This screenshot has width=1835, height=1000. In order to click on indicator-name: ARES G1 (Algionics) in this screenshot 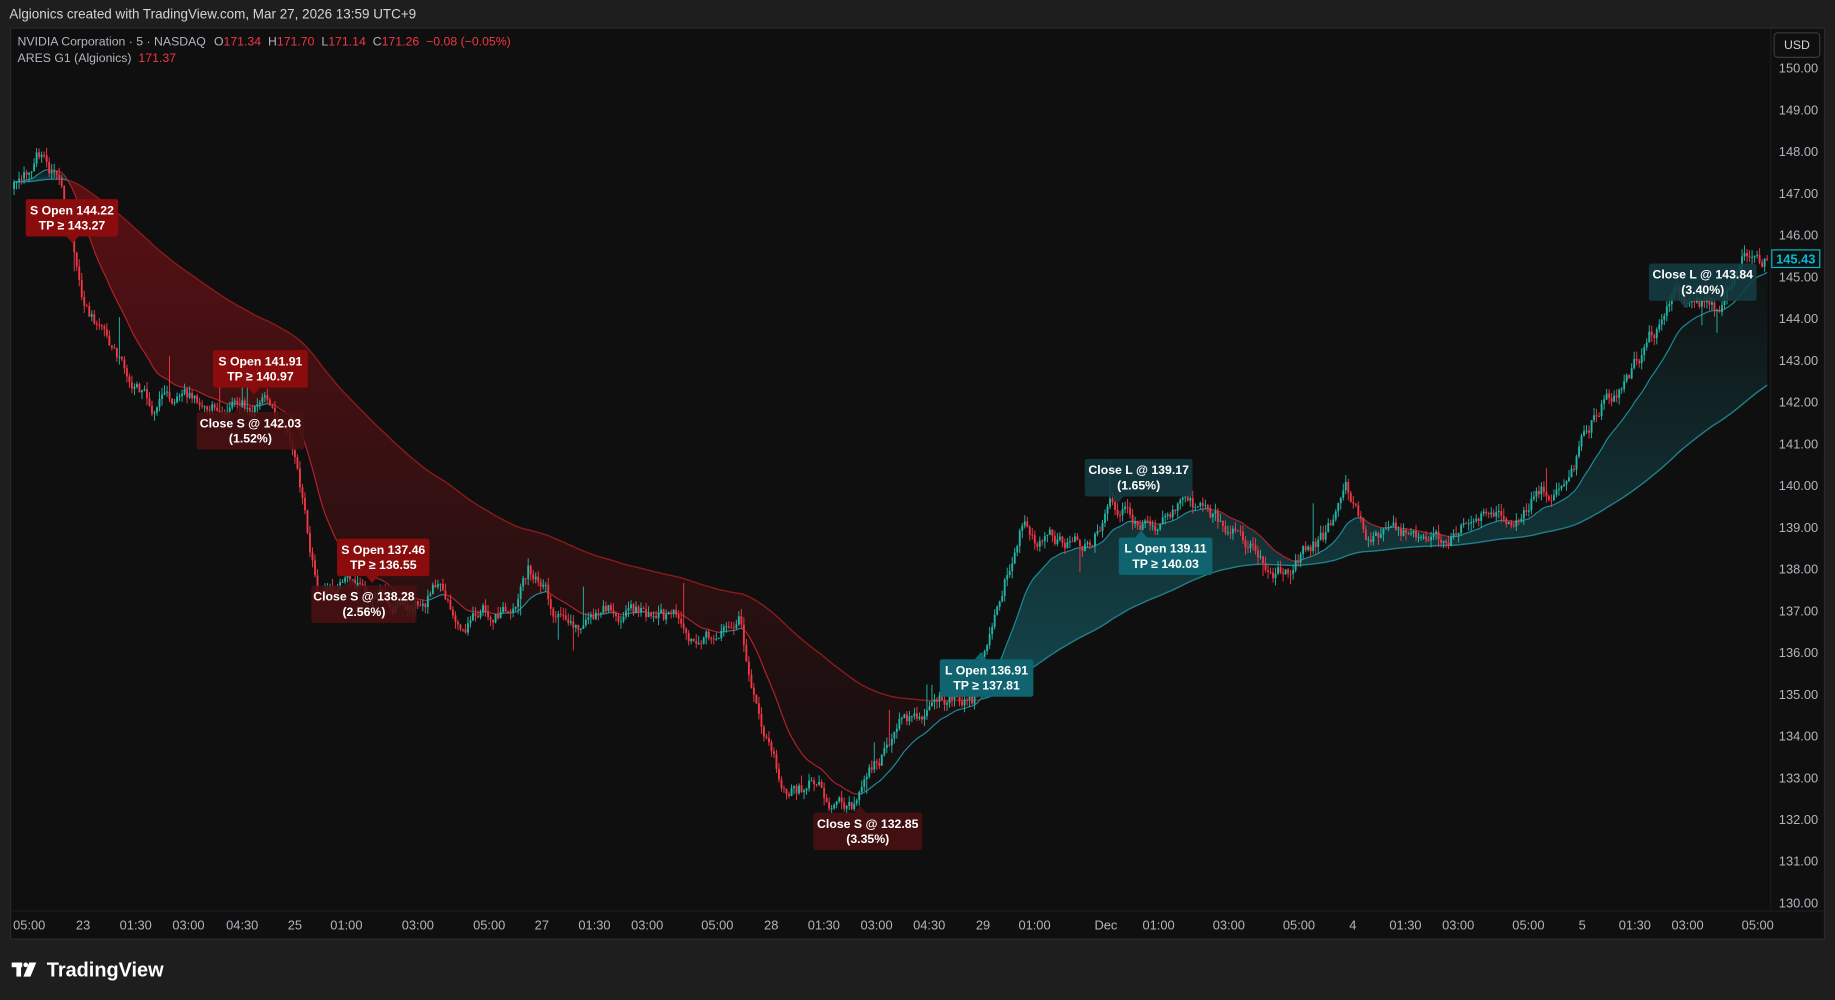, I will do `click(75, 58)`.